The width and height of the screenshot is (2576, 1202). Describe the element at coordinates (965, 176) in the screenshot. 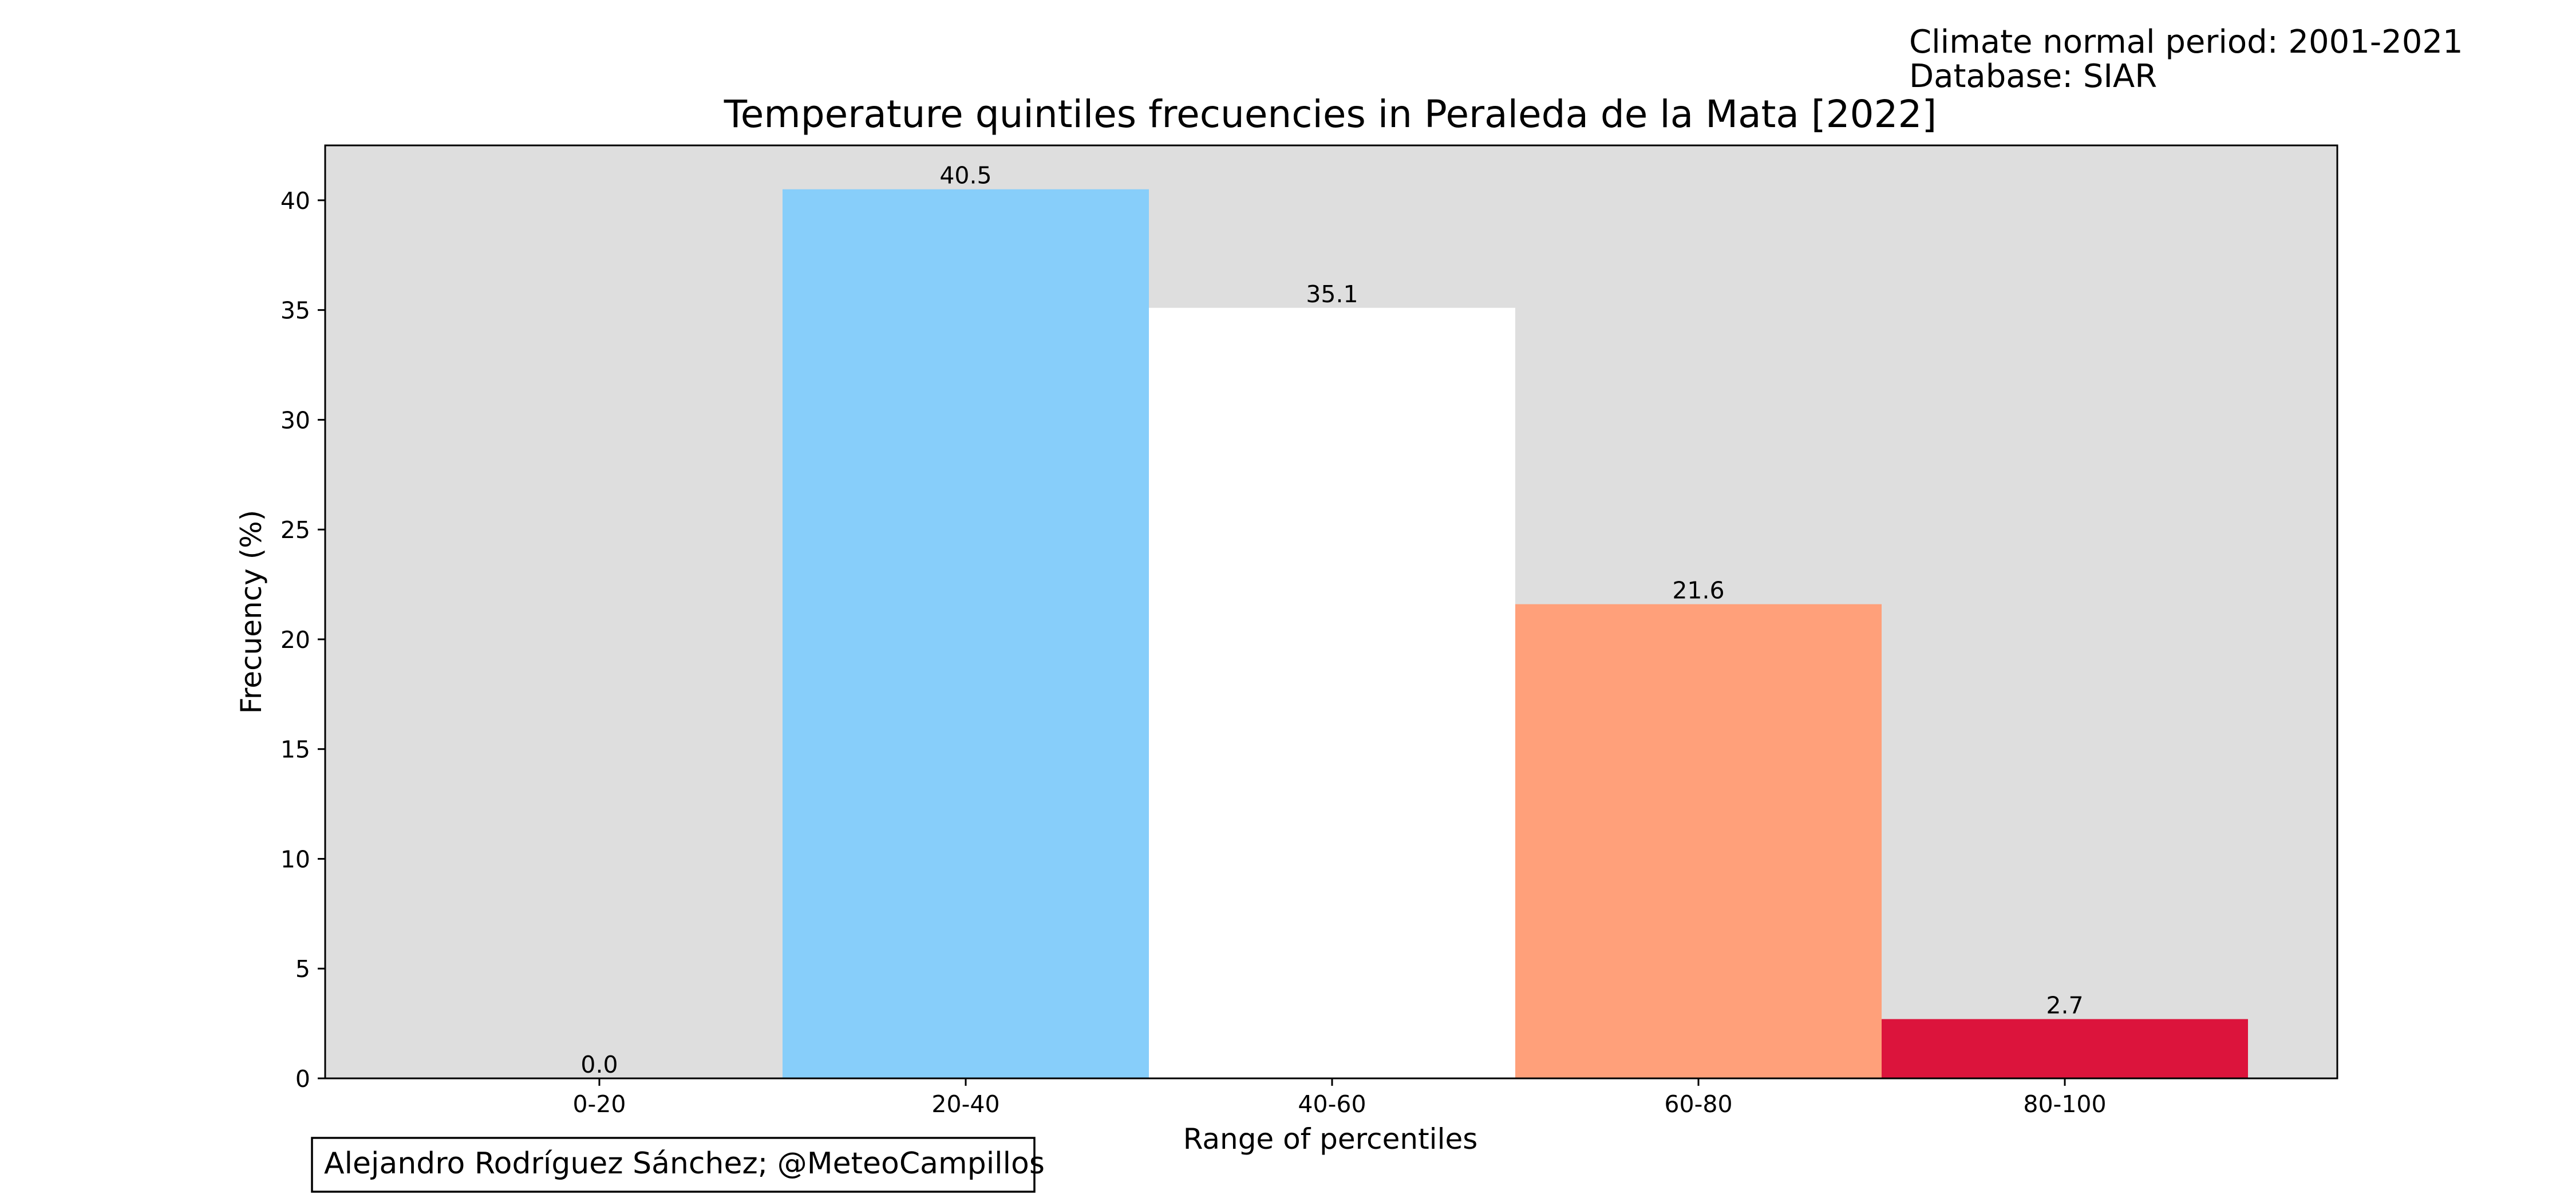

I see `value-label-20-40: 40.5` at that location.